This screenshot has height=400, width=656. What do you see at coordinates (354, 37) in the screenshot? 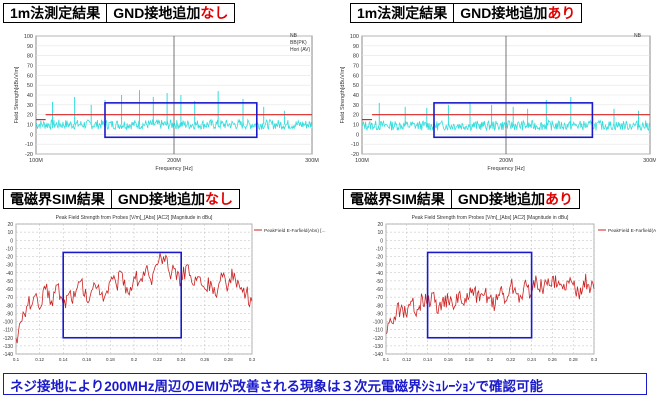
I see `y-tick-label: 100` at bounding box center [354, 37].